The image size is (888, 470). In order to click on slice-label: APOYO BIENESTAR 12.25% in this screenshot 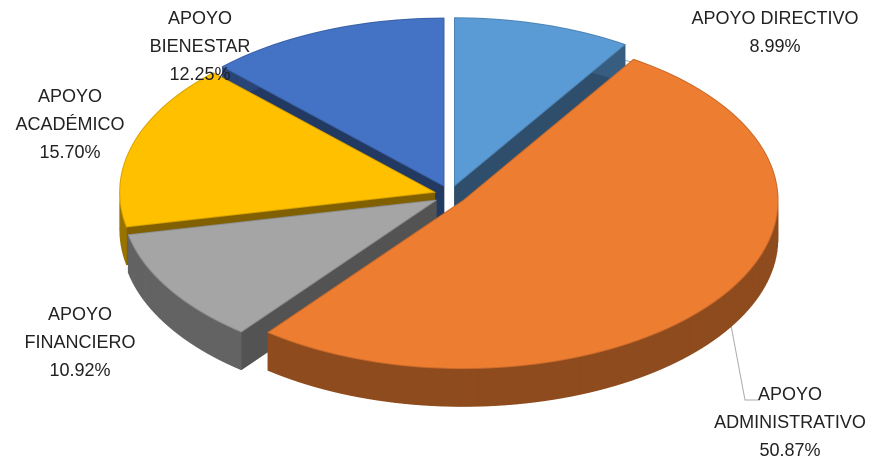, I will do `click(200, 46)`.